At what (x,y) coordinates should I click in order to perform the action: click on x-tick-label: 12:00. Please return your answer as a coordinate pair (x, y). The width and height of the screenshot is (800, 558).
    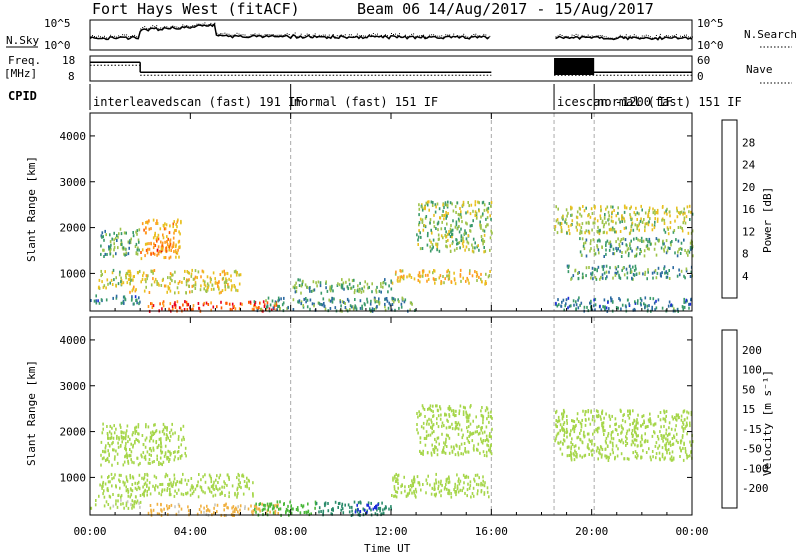
    Looking at the image, I should click on (390, 531).